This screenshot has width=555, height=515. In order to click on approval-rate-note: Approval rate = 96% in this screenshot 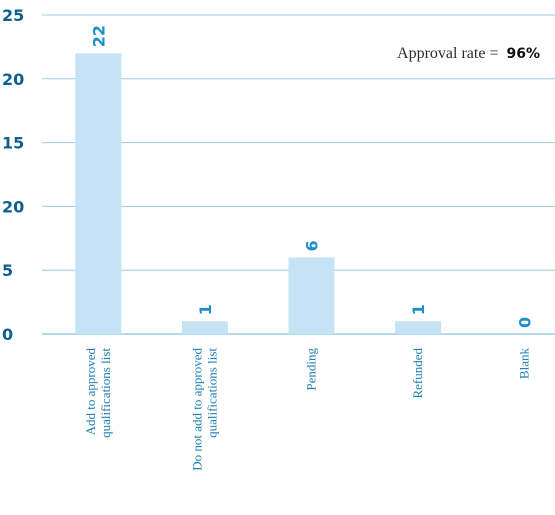, I will do `click(468, 53)`.